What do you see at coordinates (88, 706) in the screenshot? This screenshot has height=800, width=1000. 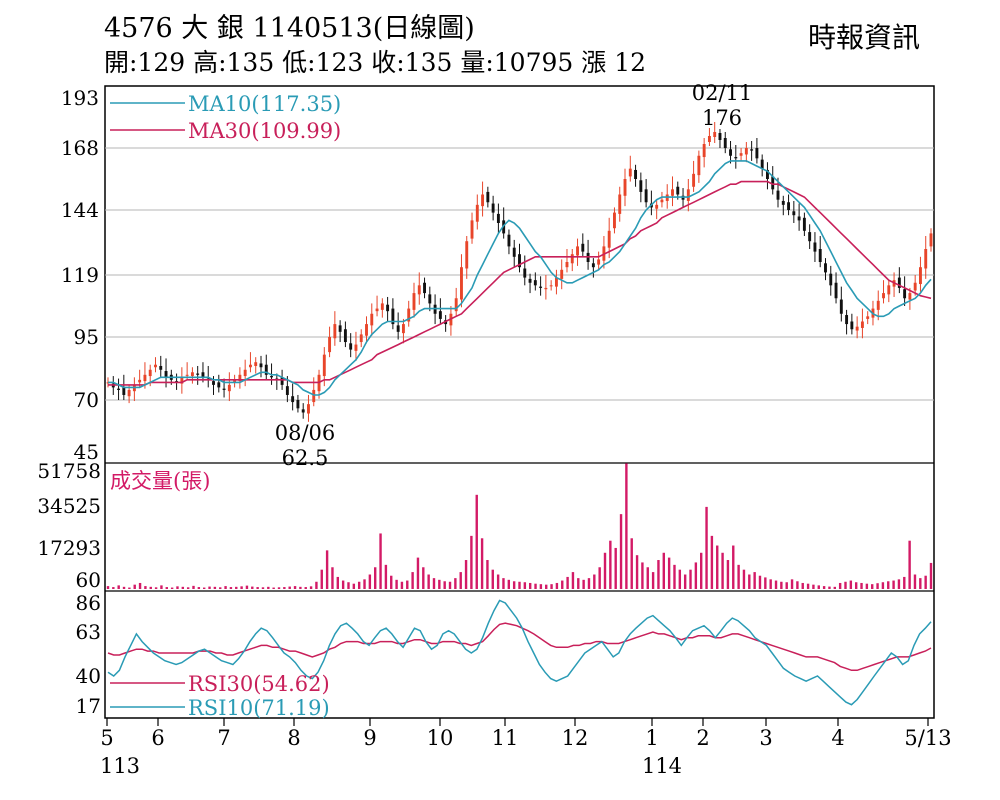 I see `rsi-tick-label: 17` at bounding box center [88, 706].